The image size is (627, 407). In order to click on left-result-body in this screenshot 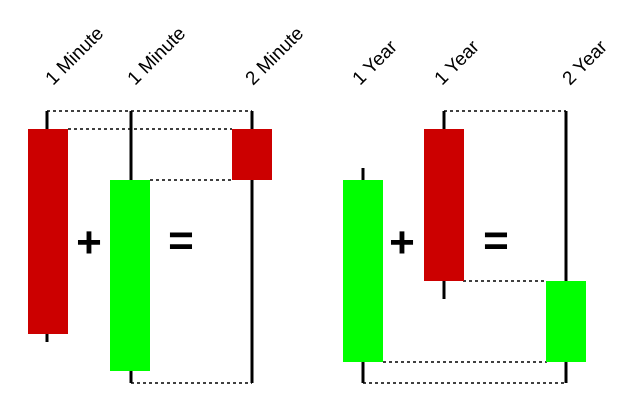, I will do `click(252, 154)`.